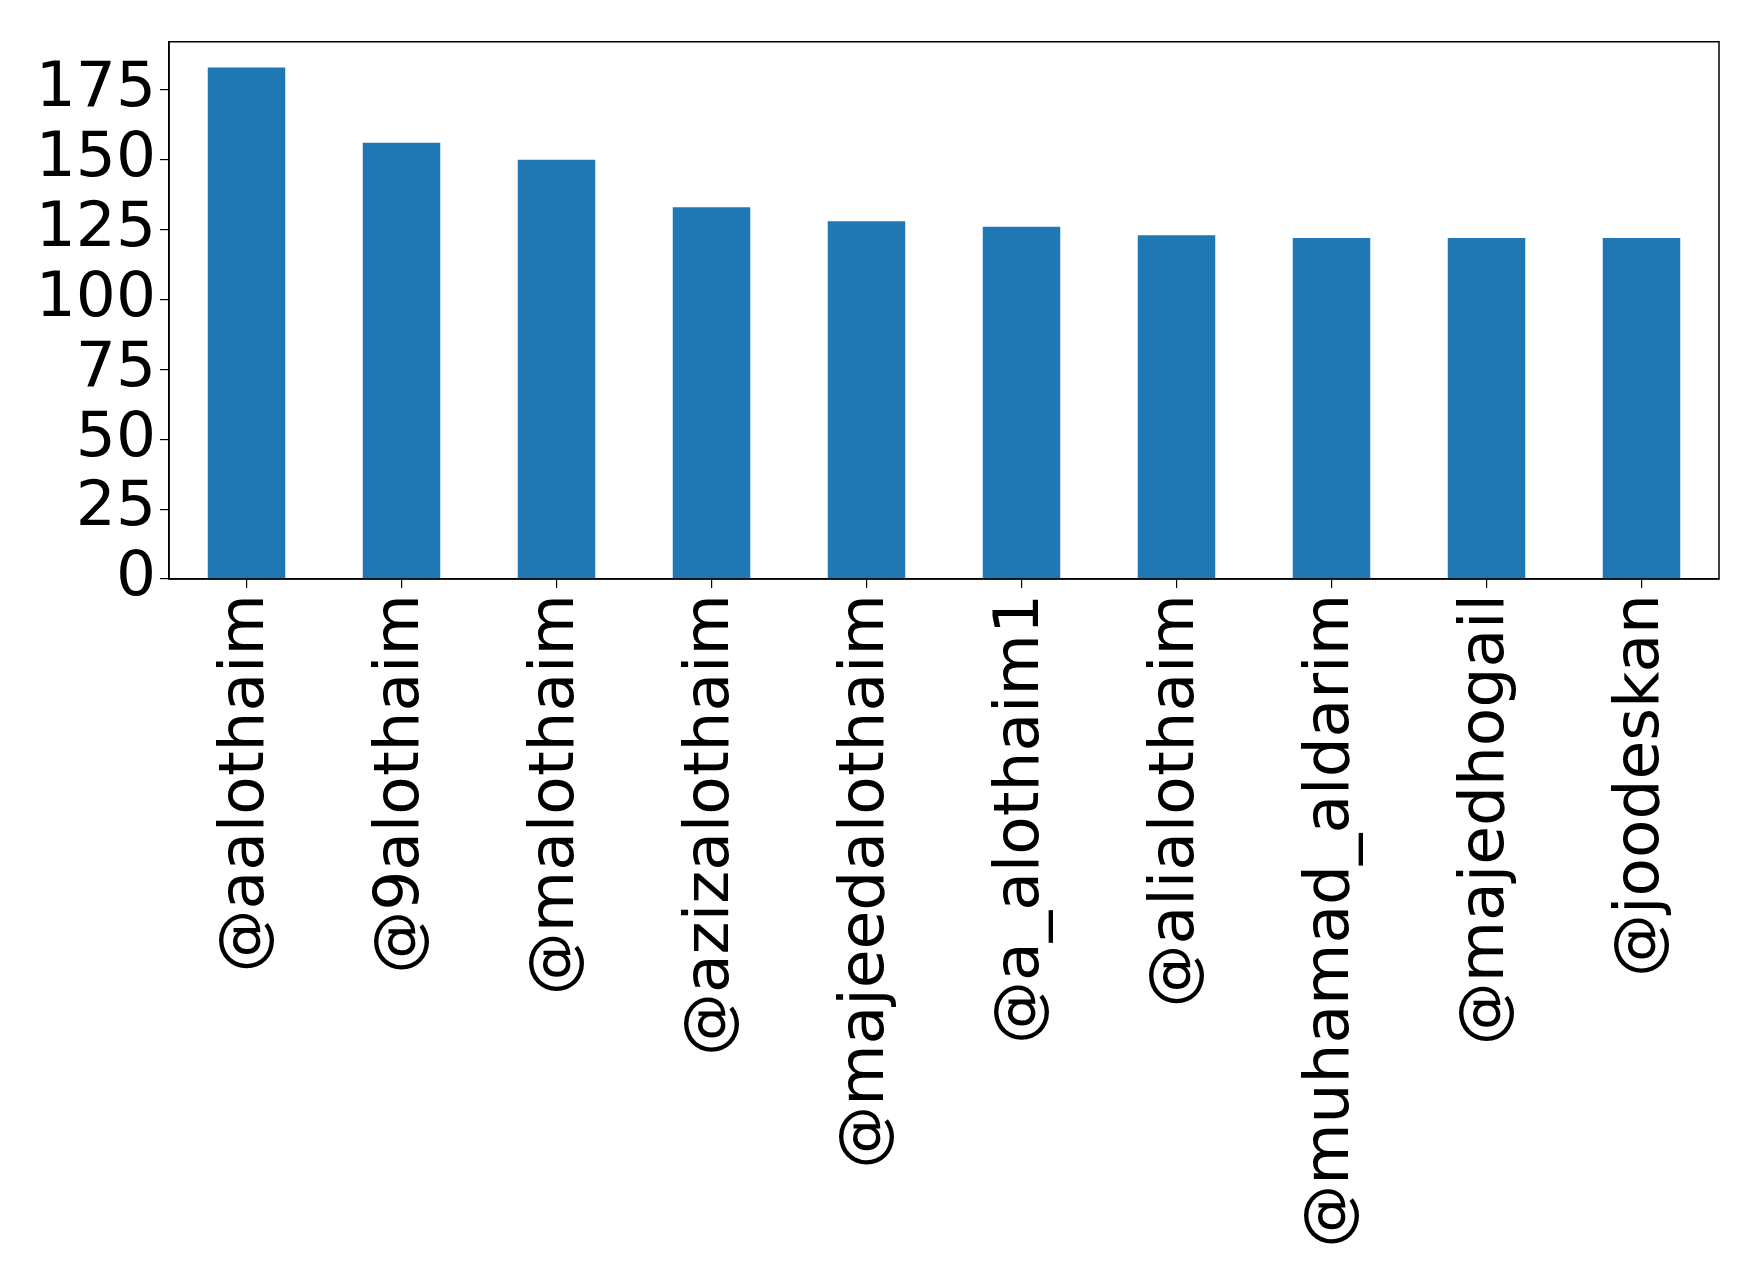 This screenshot has width=1758, height=1276. What do you see at coordinates (861, 881) in the screenshot?
I see `x-tick-label: @majeedalothaim` at bounding box center [861, 881].